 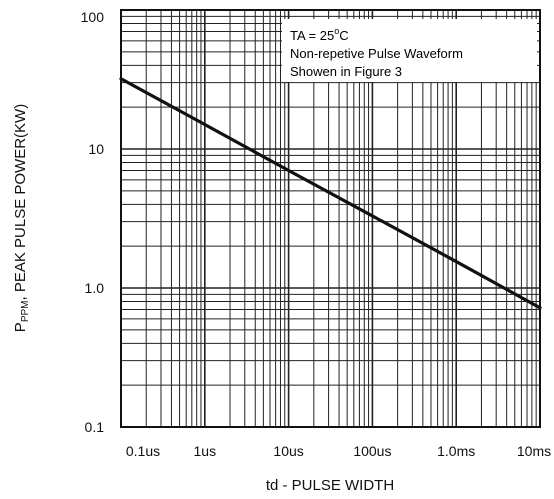 What do you see at coordinates (95, 288) in the screenshot?
I see `y-tick-label: 1.0` at bounding box center [95, 288].